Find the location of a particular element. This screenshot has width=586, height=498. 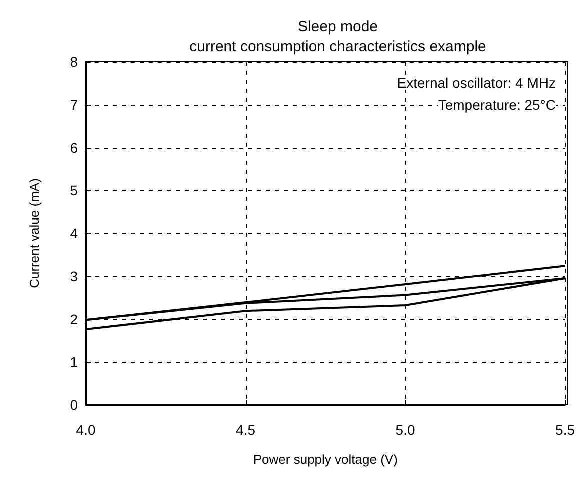

y-tick-label: 3 is located at coordinates (74, 276).